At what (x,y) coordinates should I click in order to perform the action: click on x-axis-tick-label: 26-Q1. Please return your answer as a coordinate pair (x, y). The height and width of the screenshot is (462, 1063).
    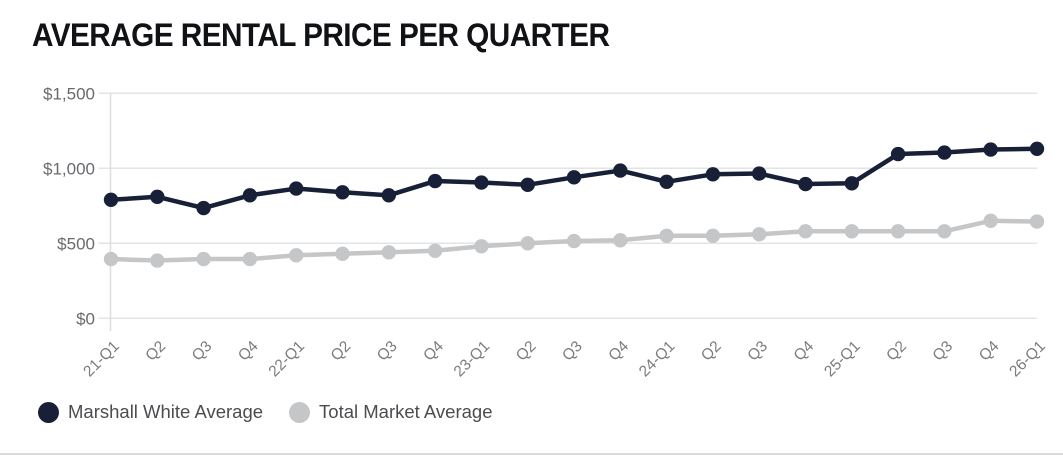
    Looking at the image, I should click on (1027, 359).